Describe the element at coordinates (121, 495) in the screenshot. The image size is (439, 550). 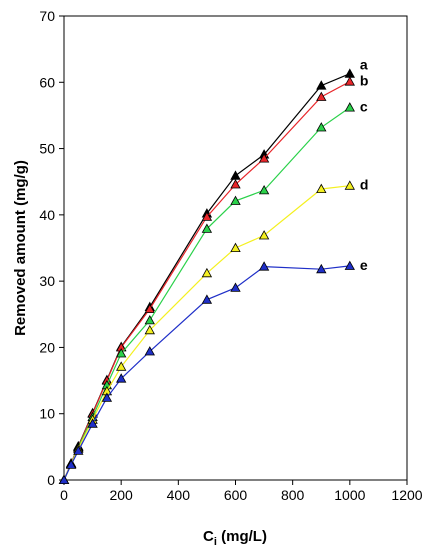
I see `x-tick-label: 200` at that location.